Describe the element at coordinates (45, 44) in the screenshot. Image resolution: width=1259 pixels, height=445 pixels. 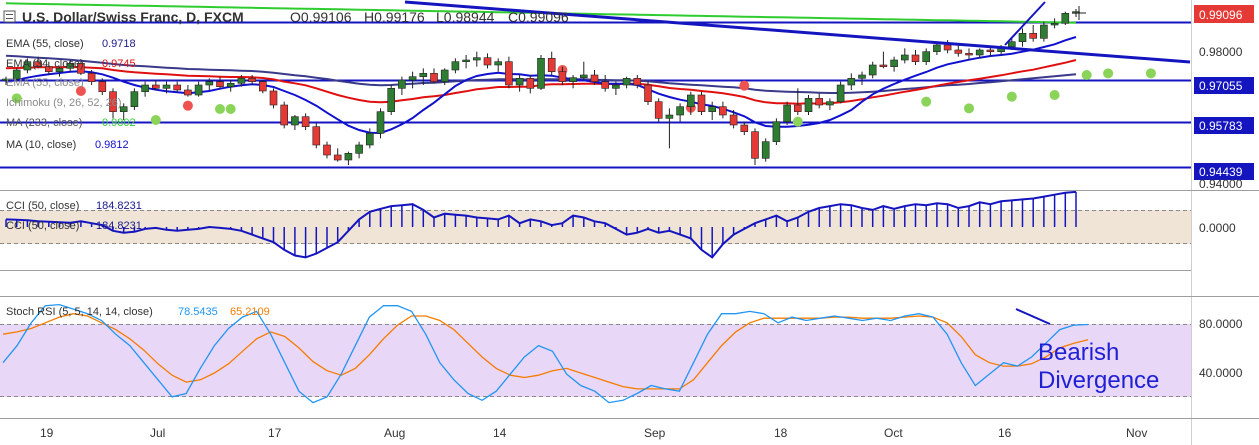
I see `ema55-label: EMA (55, close)` at that location.